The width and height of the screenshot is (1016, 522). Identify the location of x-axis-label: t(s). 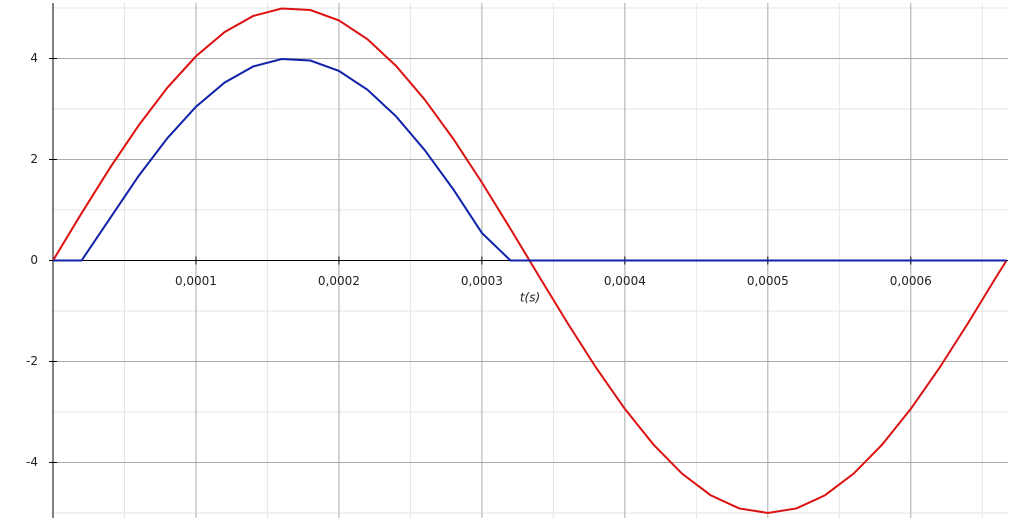
(530, 298).